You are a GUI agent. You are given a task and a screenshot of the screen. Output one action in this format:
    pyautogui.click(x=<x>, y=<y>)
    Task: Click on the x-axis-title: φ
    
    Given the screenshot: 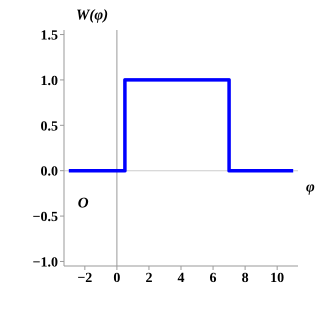 What is the action you would take?
    pyautogui.click(x=310, y=187)
    